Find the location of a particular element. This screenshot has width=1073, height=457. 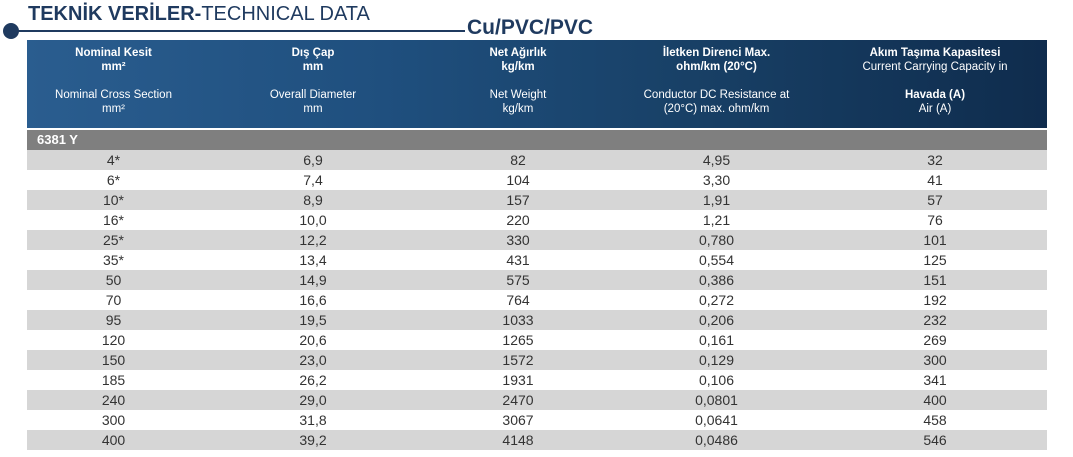

capacity-cell: 57 is located at coordinates (935, 200).